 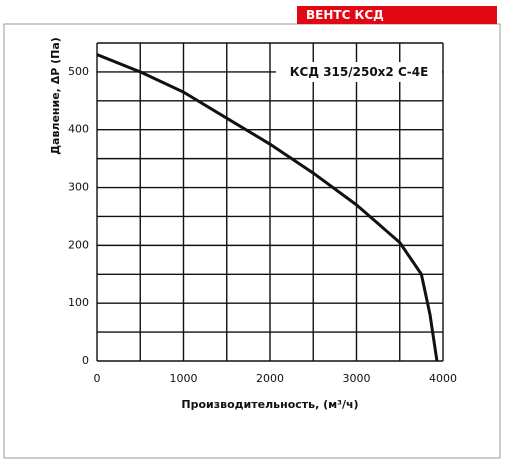 What do you see at coordinates (55, 96) in the screenshot?
I see `y-axis-label: Давление, ΔP (Па)` at bounding box center [55, 96].